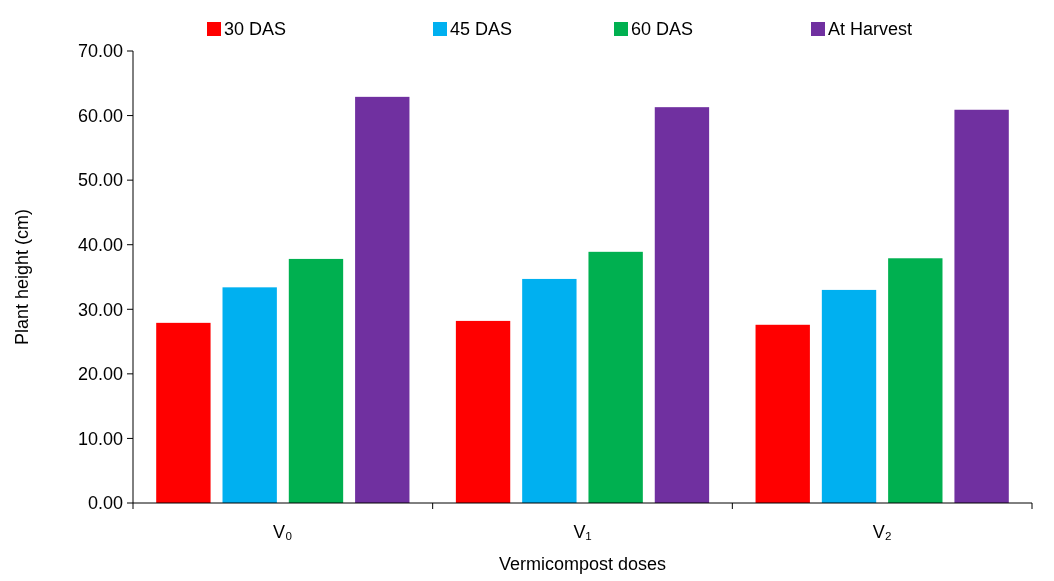 The height and width of the screenshot is (581, 1054). I want to click on x-tick-label: V₁, so click(582, 532).